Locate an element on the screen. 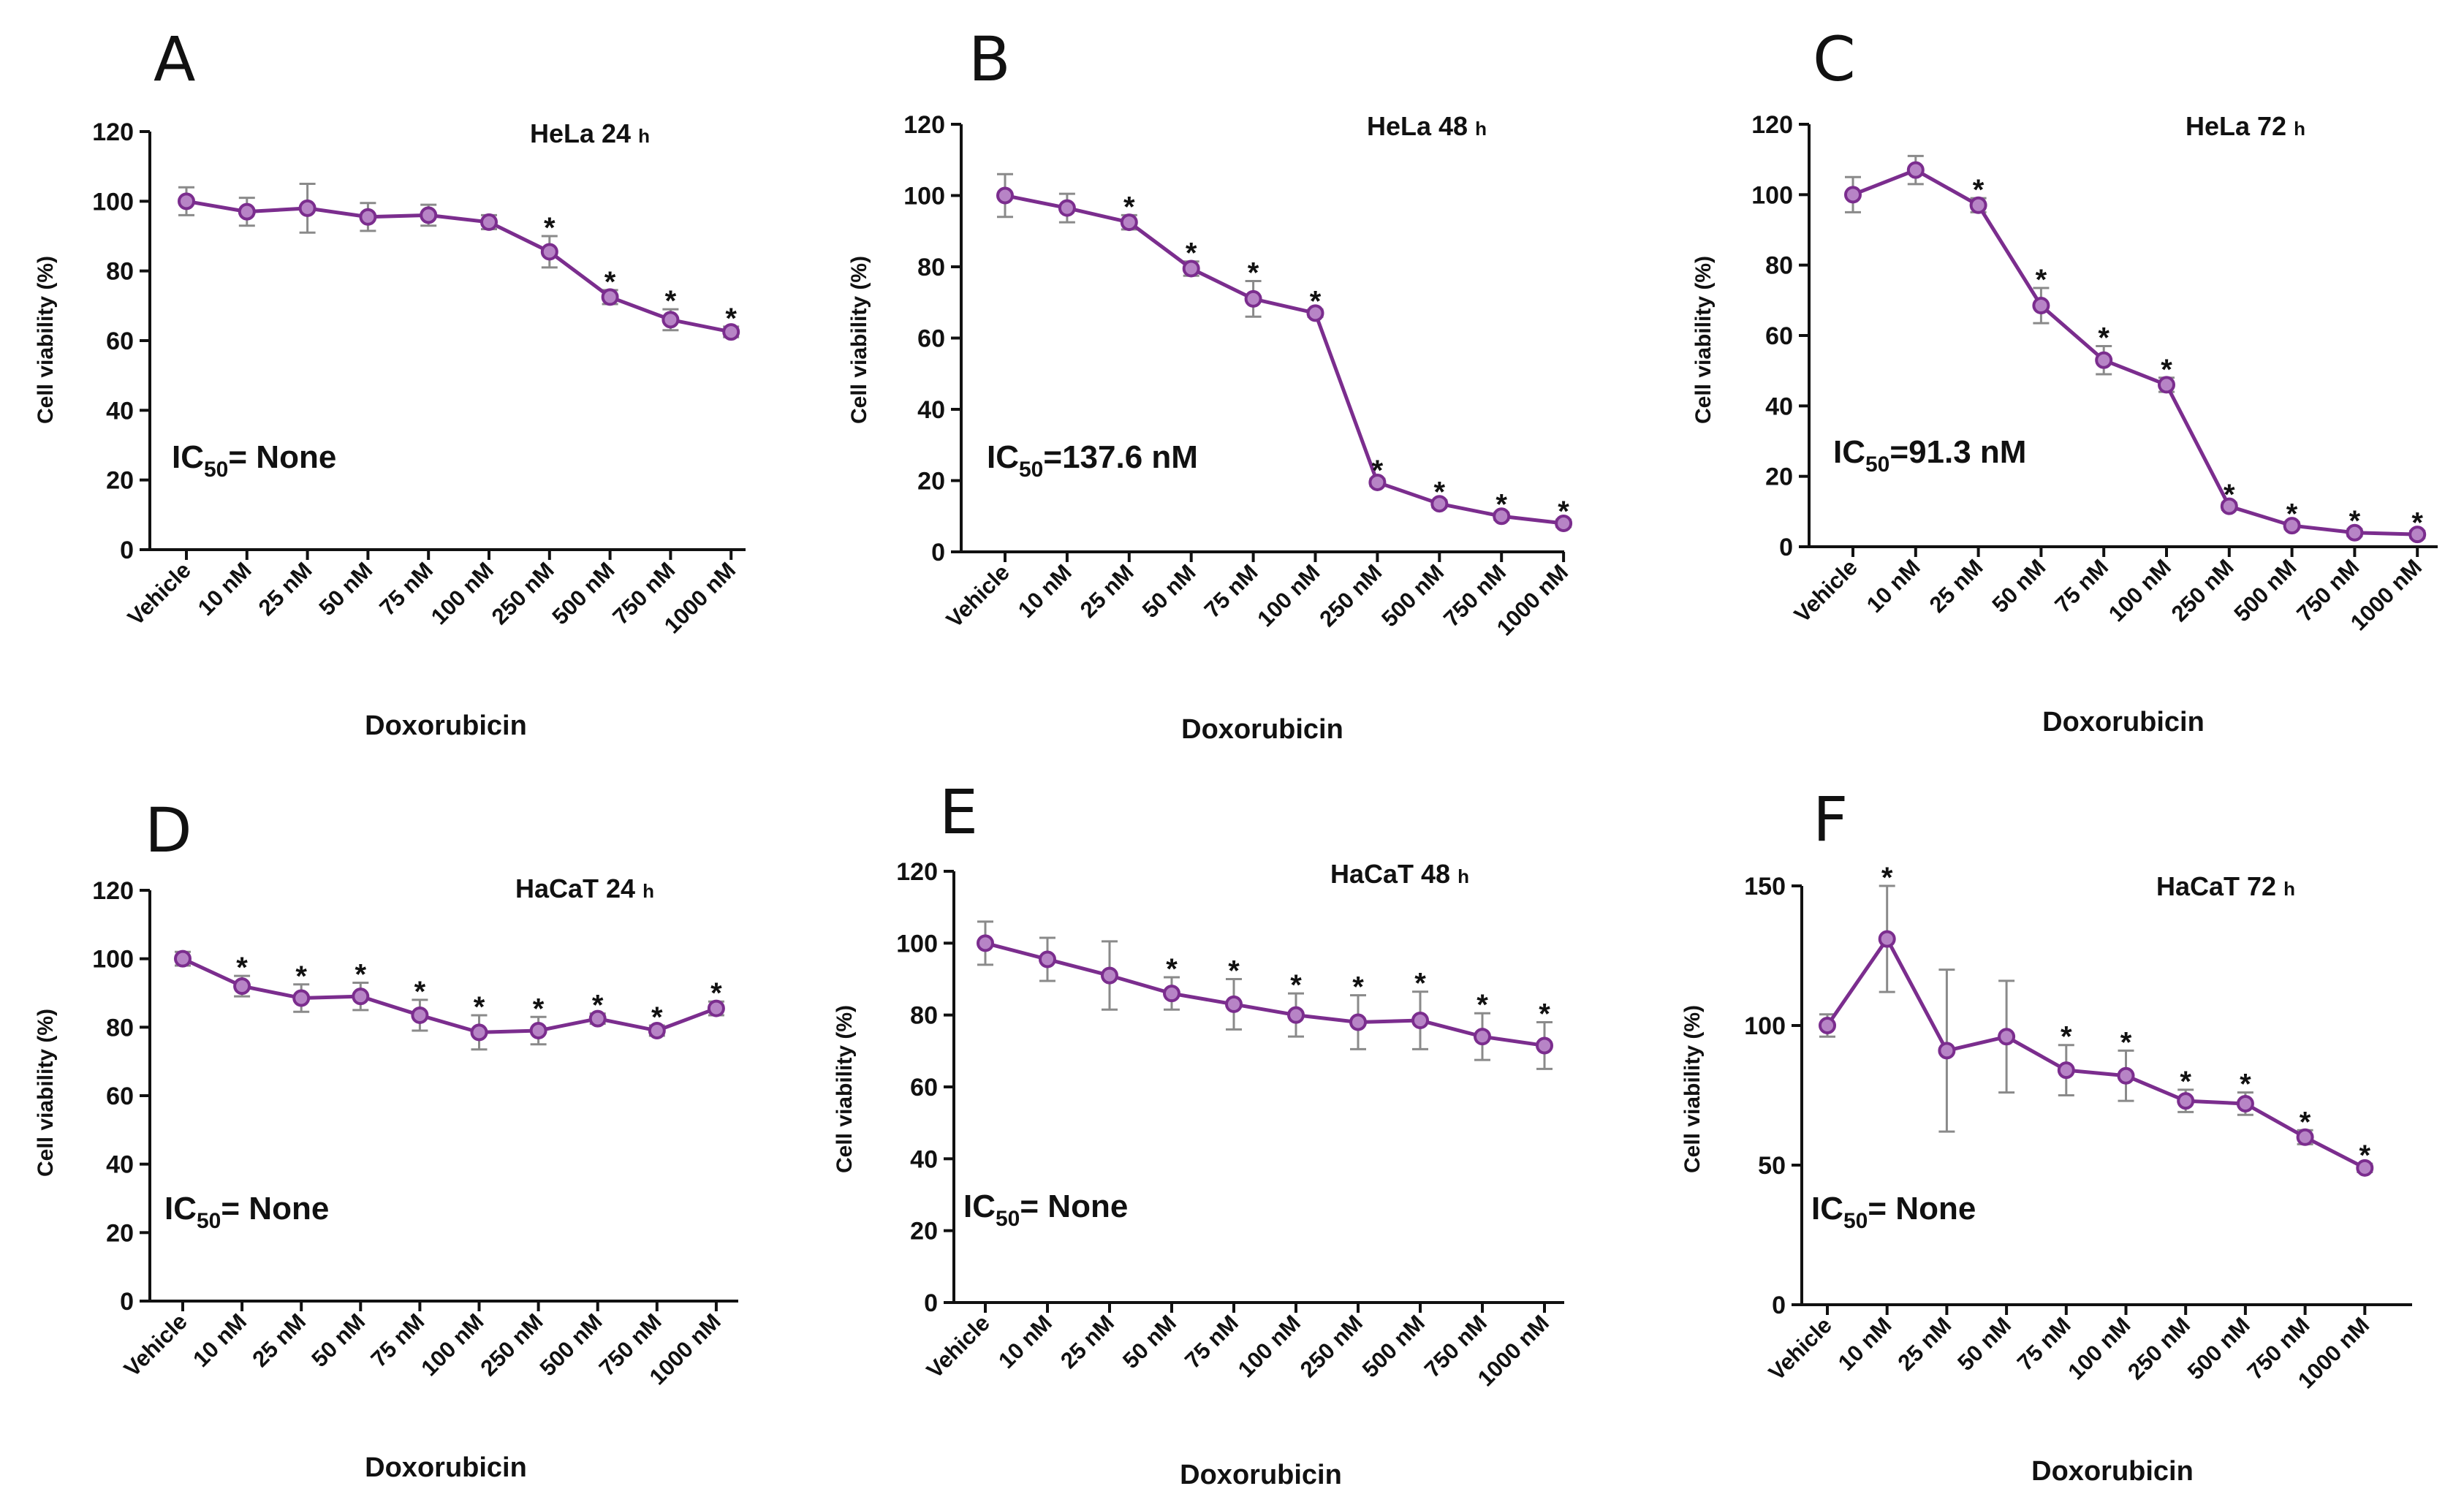 The image size is (2464, 1505). y-tick-label: 50 is located at coordinates (1772, 1166).